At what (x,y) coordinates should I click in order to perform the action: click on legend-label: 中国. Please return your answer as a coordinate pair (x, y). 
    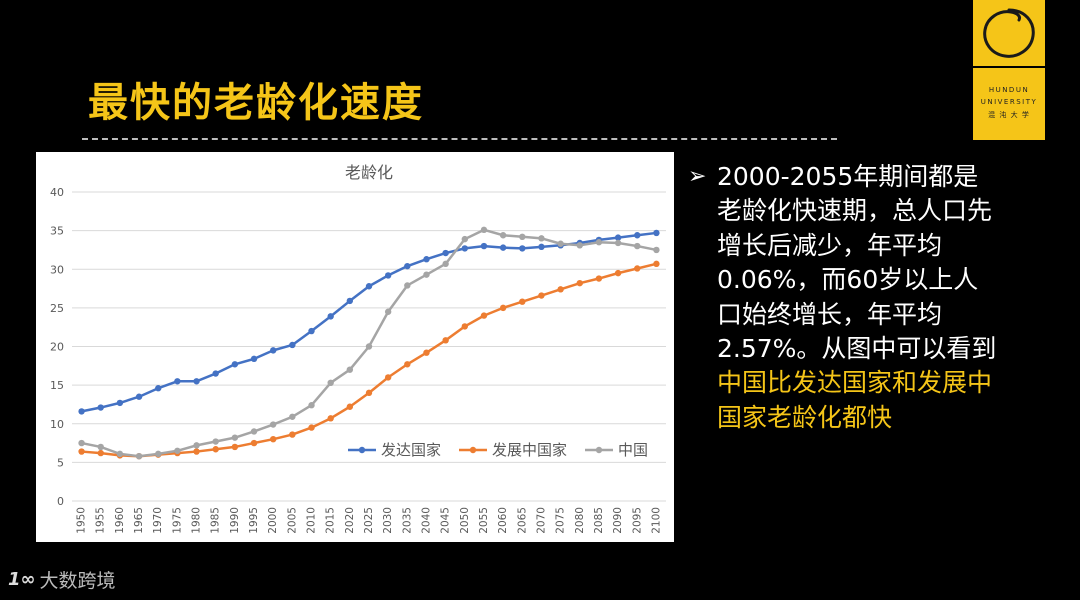
    Looking at the image, I should click on (633, 450).